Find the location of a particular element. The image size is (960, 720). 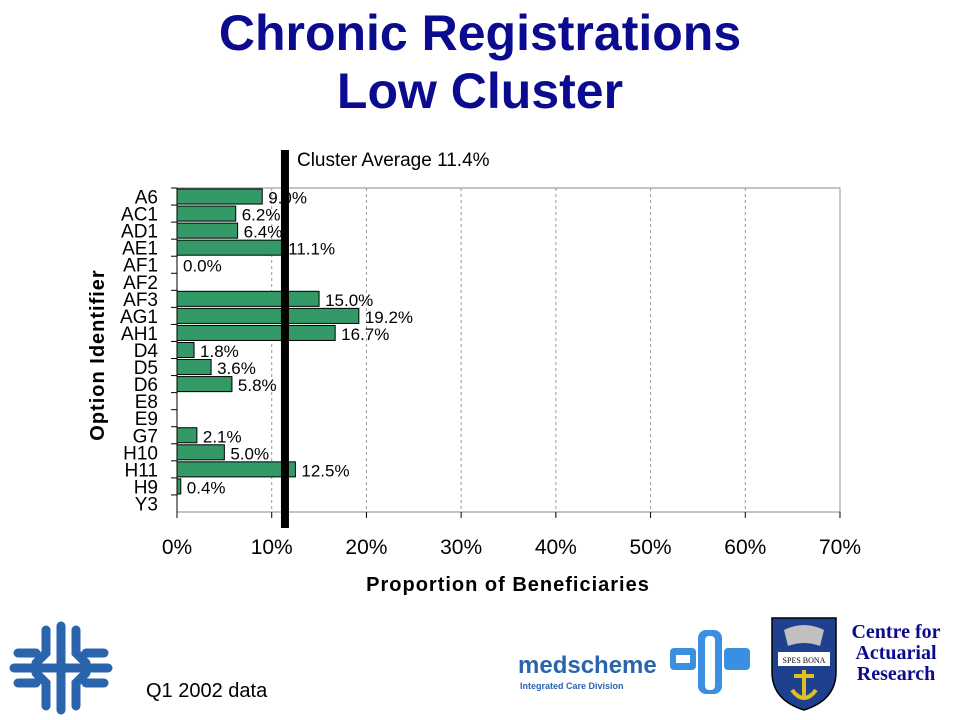

data-label: 1.8% is located at coordinates (219, 351).